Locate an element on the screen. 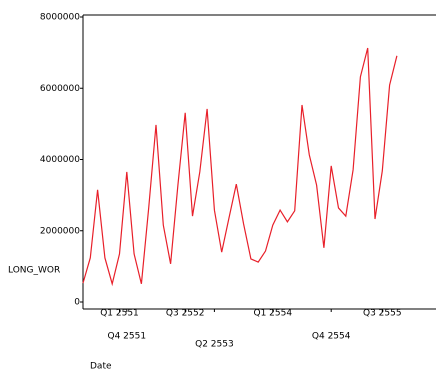 The height and width of the screenshot is (371, 436). x-tick-label: Q3 2555 is located at coordinates (382, 314).